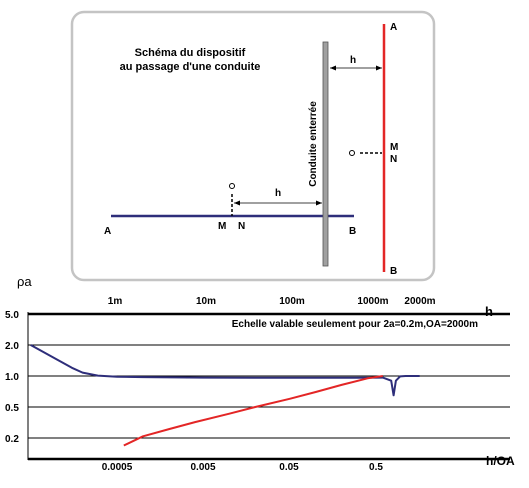 The width and height of the screenshot is (529, 488). Describe the element at coordinates (12, 377) in the screenshot. I see `y-tick-label: 1.0` at that location.